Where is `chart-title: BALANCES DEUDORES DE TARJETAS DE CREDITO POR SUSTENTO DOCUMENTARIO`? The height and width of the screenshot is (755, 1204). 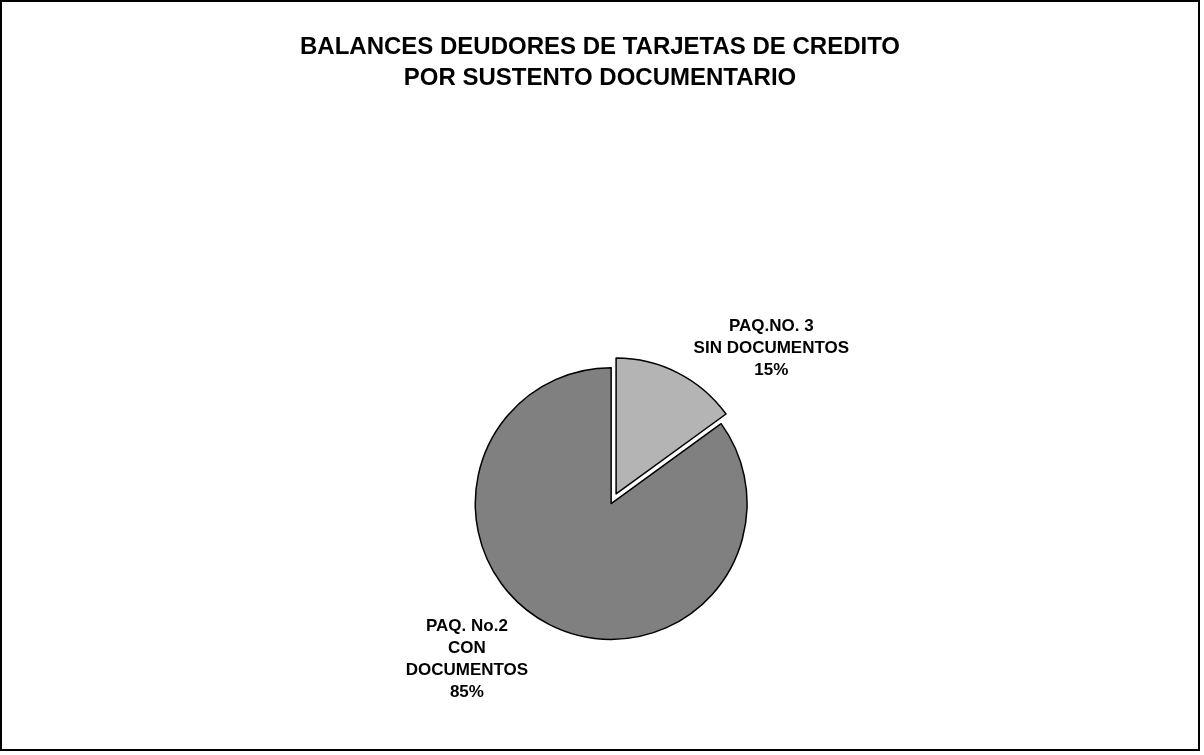
chart-title: BALANCES DEUDORES DE TARJETAS DE CREDITO POR SUSTENTO DOCUMENTARIO is located at coordinates (600, 61).